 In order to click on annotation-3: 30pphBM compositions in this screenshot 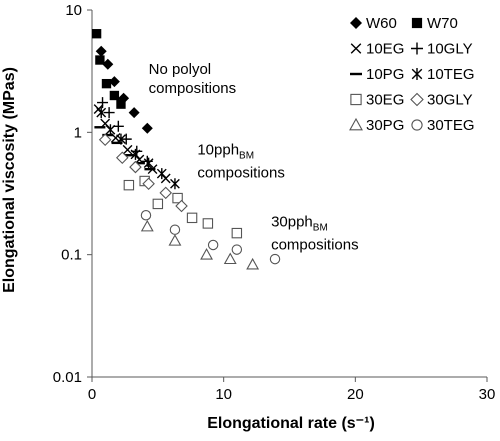, I will do `click(315, 233)`.